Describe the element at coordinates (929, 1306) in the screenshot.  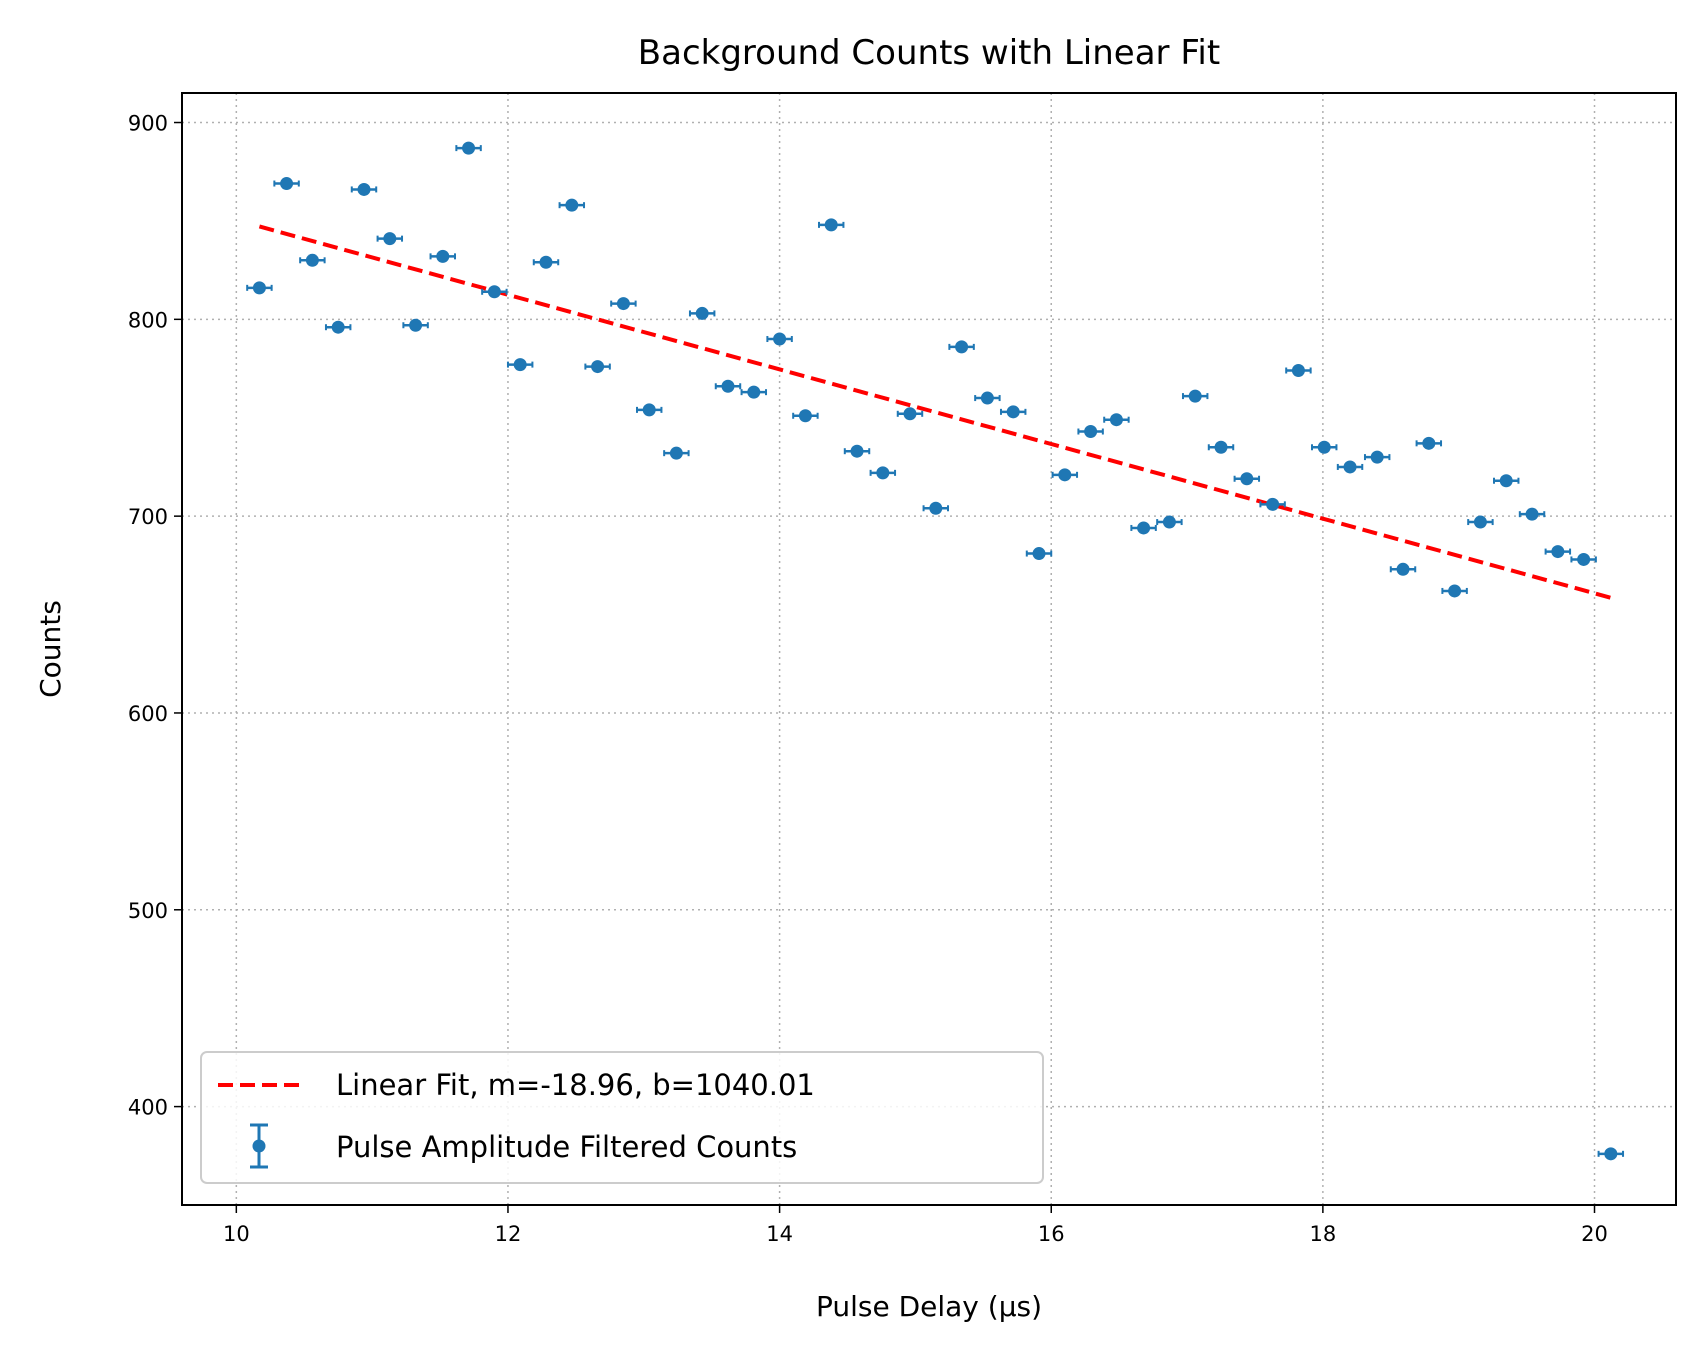
I see `x-axis-label: Pulse Delay (µs)` at that location.